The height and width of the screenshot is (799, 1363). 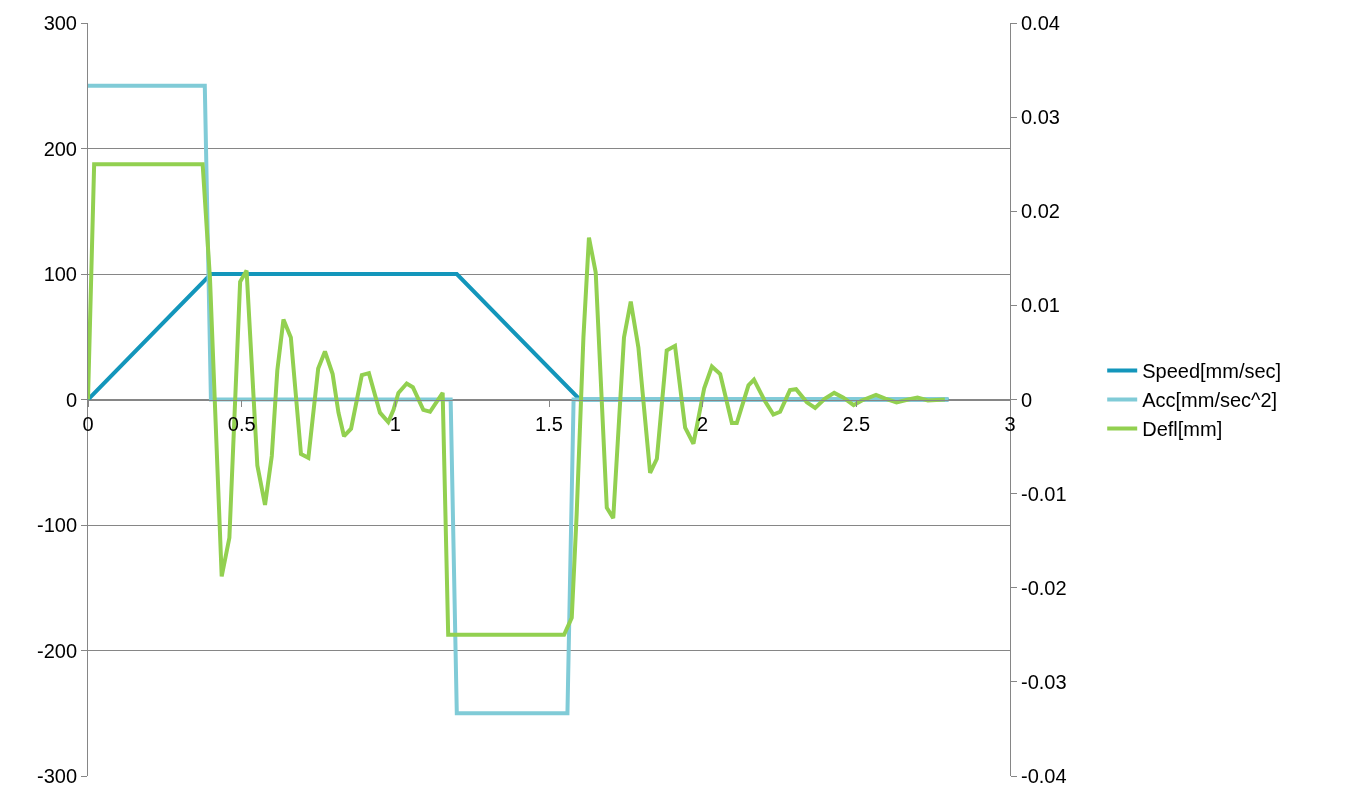 What do you see at coordinates (1044, 776) in the screenshot?
I see `y2-tick-label: -0.04` at bounding box center [1044, 776].